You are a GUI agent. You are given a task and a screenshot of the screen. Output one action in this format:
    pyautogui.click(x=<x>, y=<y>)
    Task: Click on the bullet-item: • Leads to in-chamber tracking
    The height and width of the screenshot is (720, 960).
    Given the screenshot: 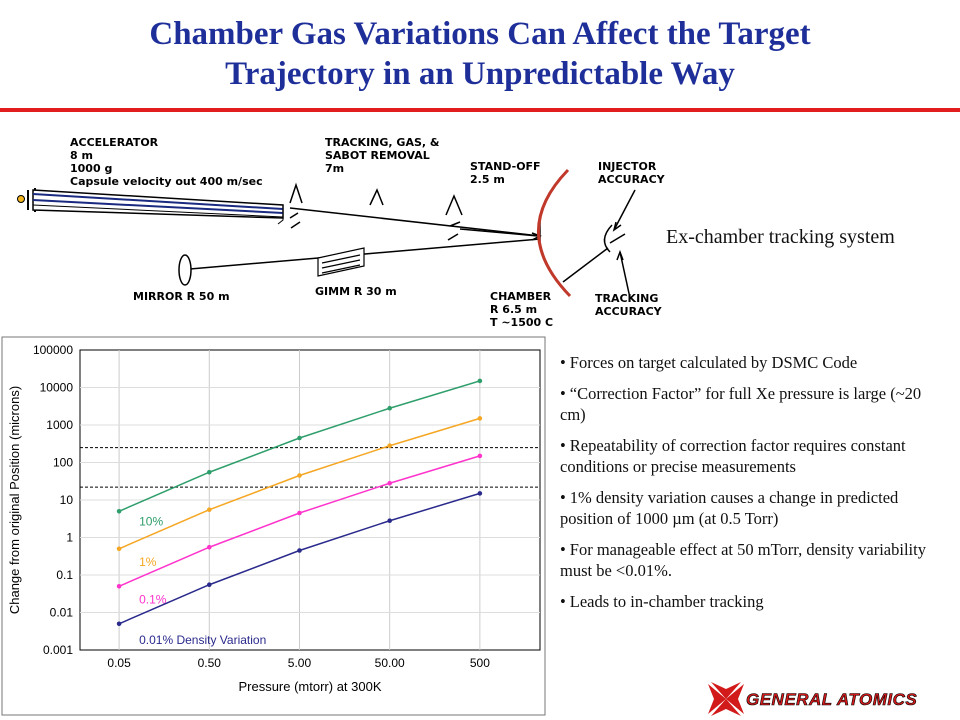 What is the action you would take?
    pyautogui.click(x=662, y=601)
    